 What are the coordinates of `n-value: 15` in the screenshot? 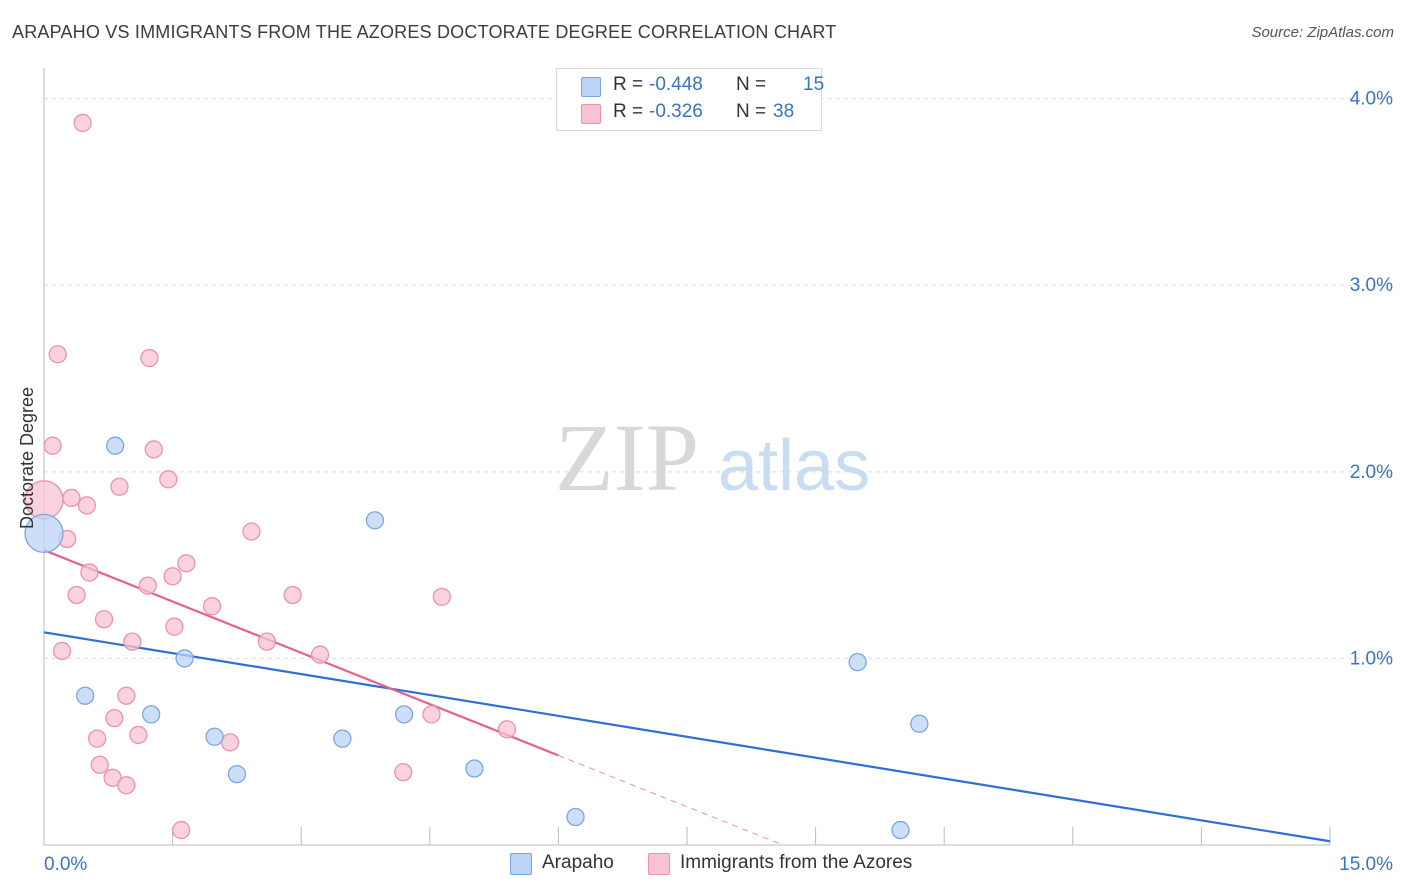 It's located at (814, 84).